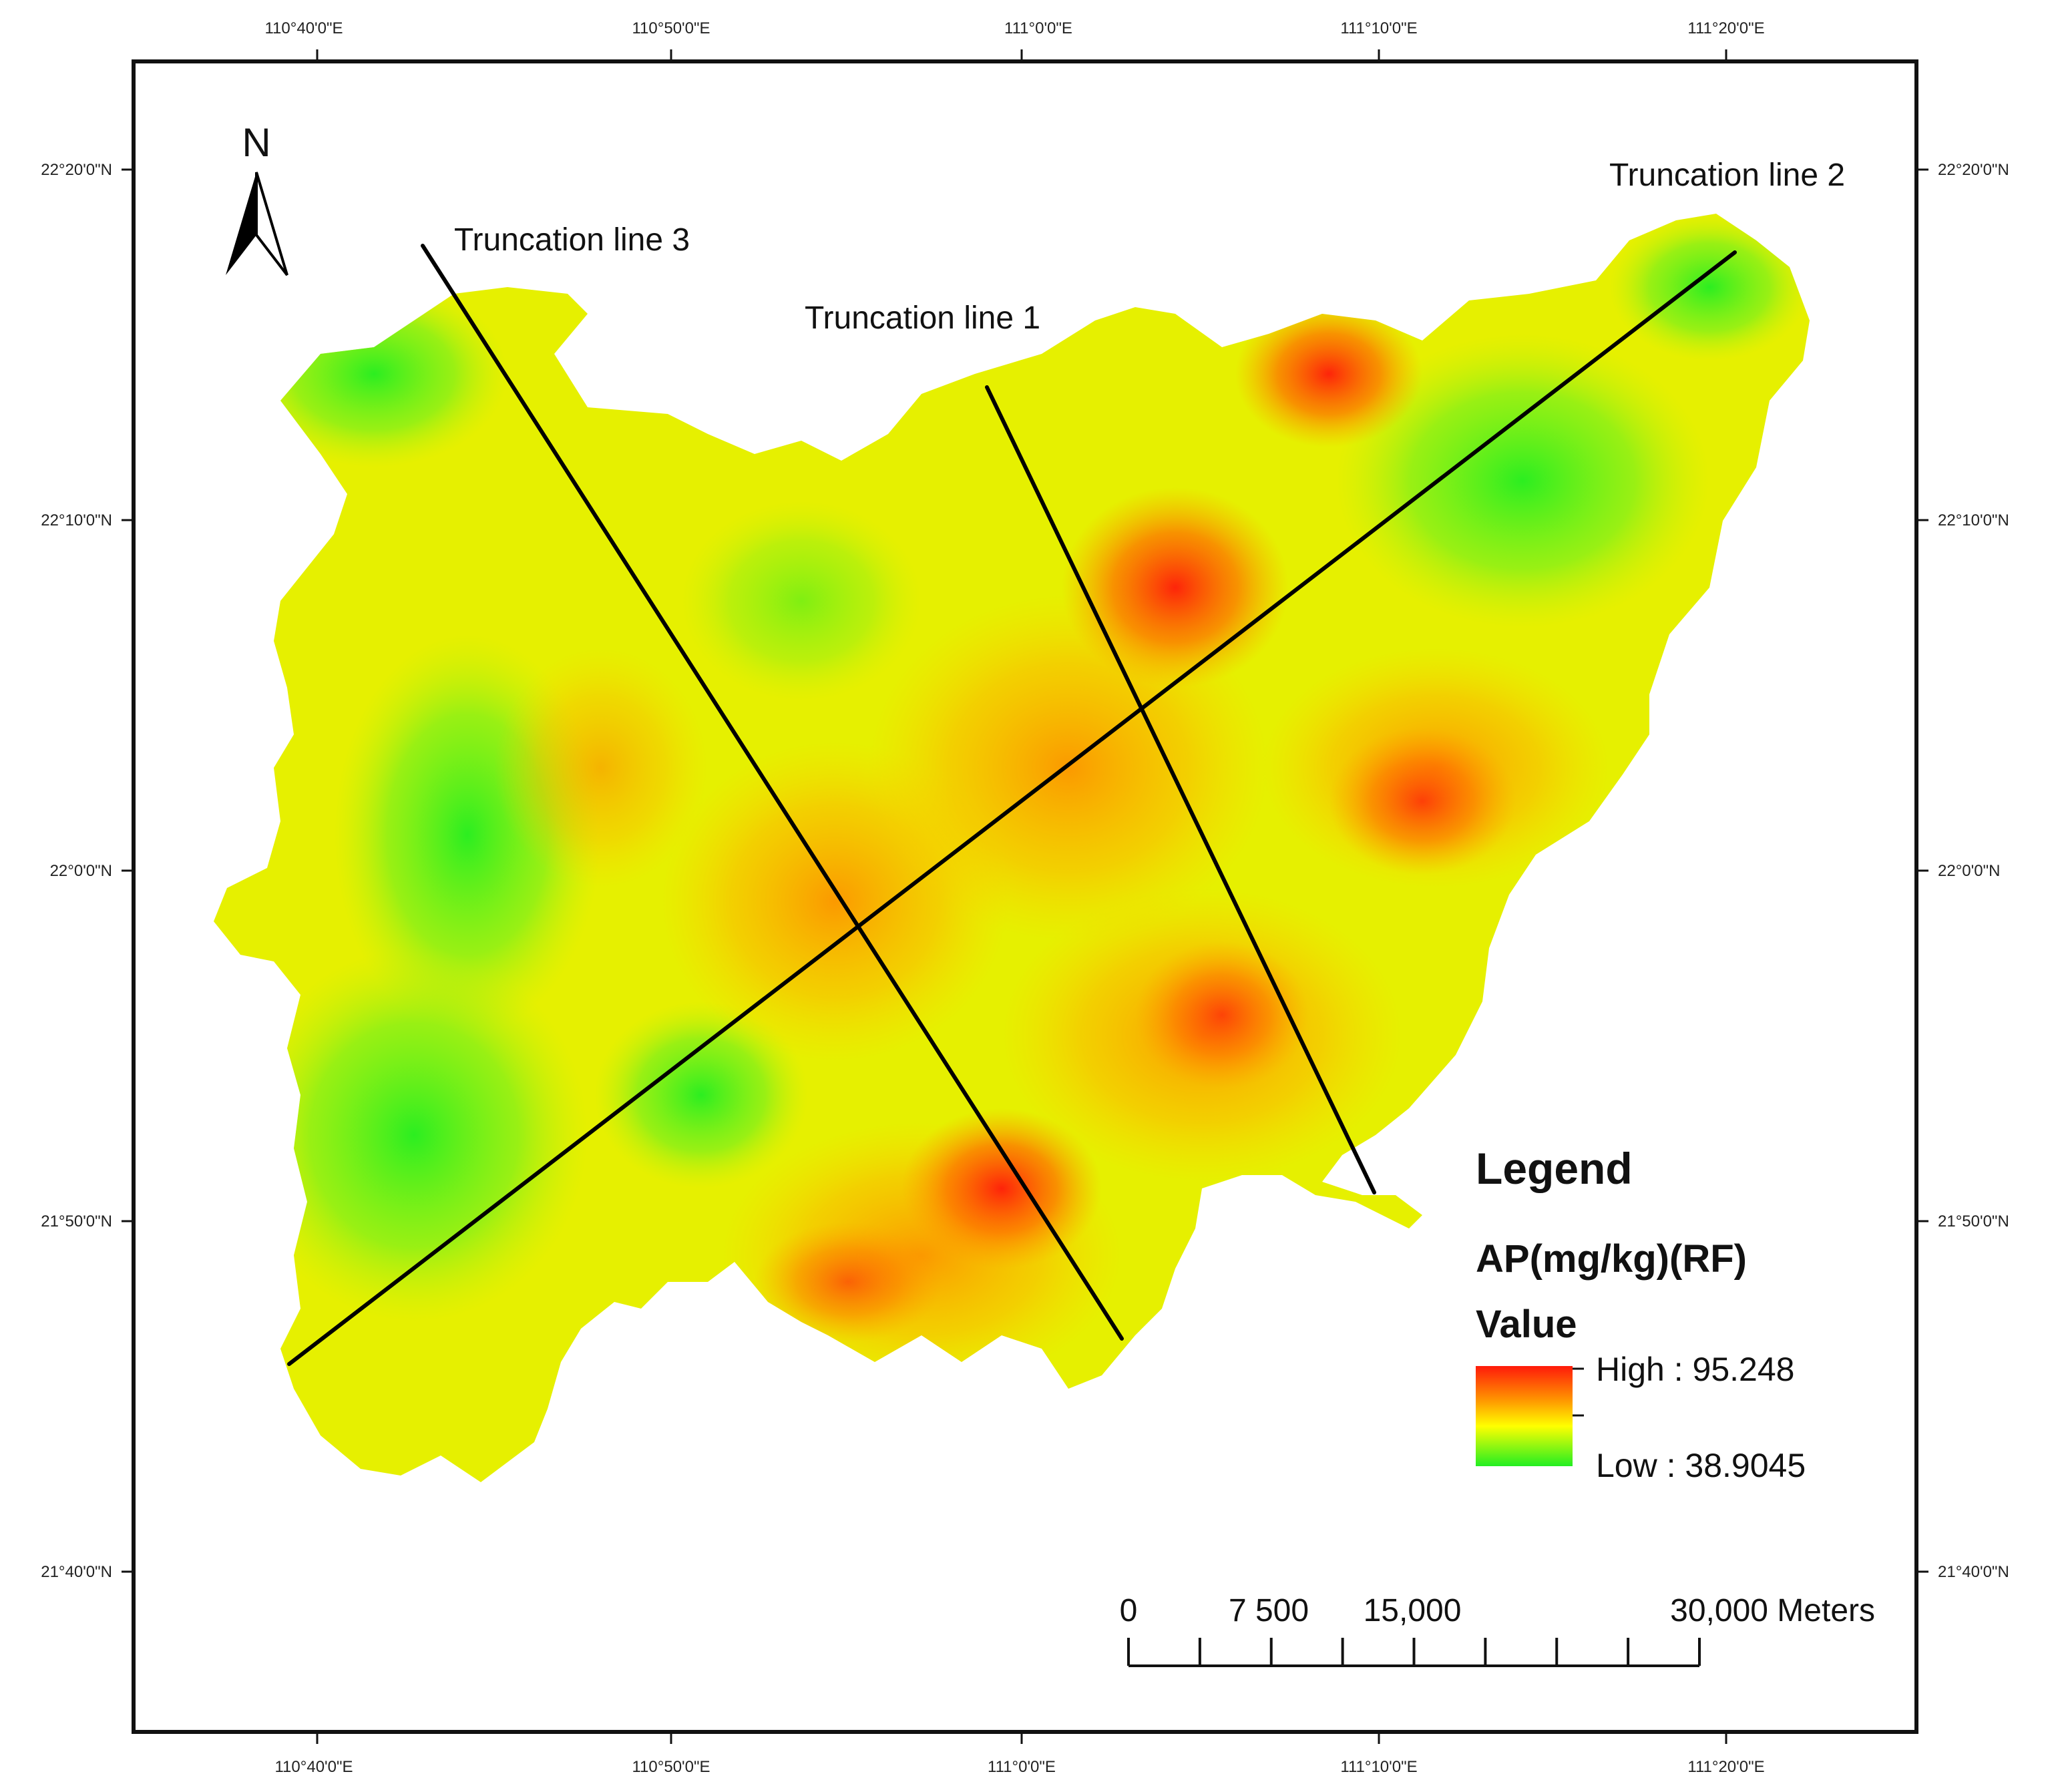 This screenshot has height=1792, width=2050. I want to click on truncation-line-2-label: Truncation line 2, so click(1727, 176).